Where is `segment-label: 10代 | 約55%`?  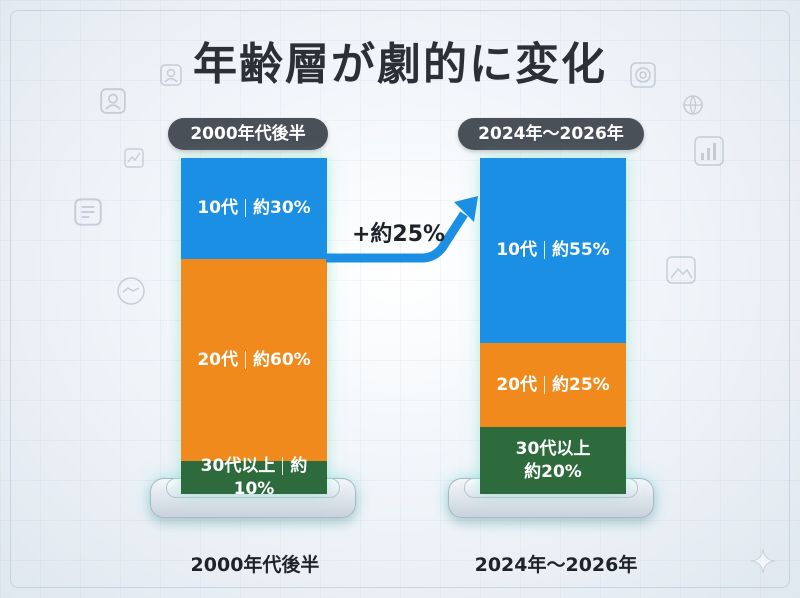 segment-label: 10代 | 約55% is located at coordinates (552, 250).